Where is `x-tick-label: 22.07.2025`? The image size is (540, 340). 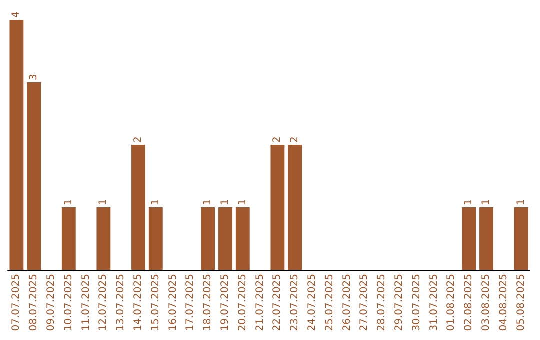
x-tick-label: 22.07.2025 is located at coordinates (278, 303).